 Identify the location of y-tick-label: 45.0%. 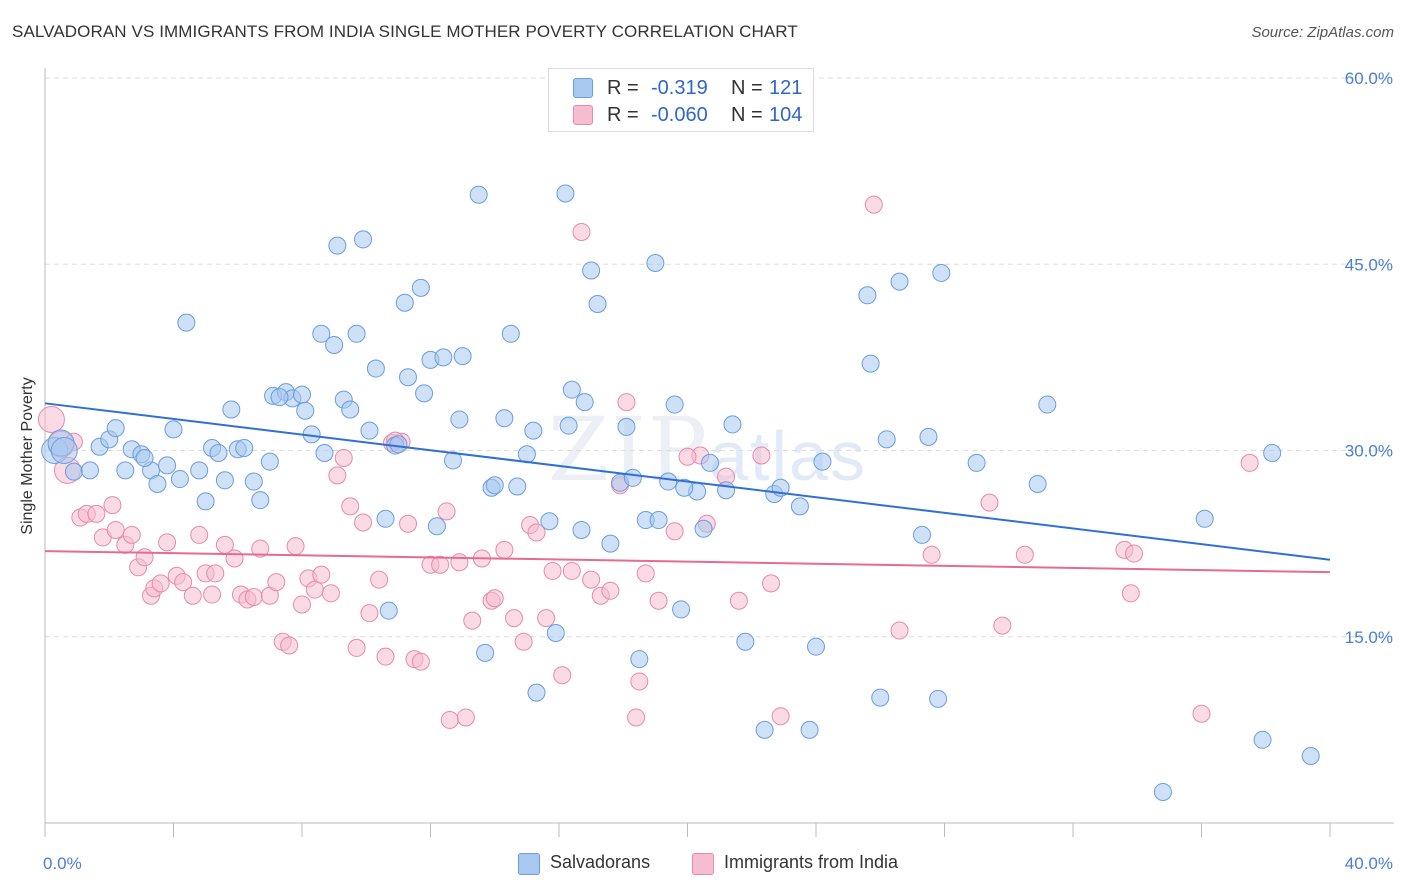
(1369, 264).